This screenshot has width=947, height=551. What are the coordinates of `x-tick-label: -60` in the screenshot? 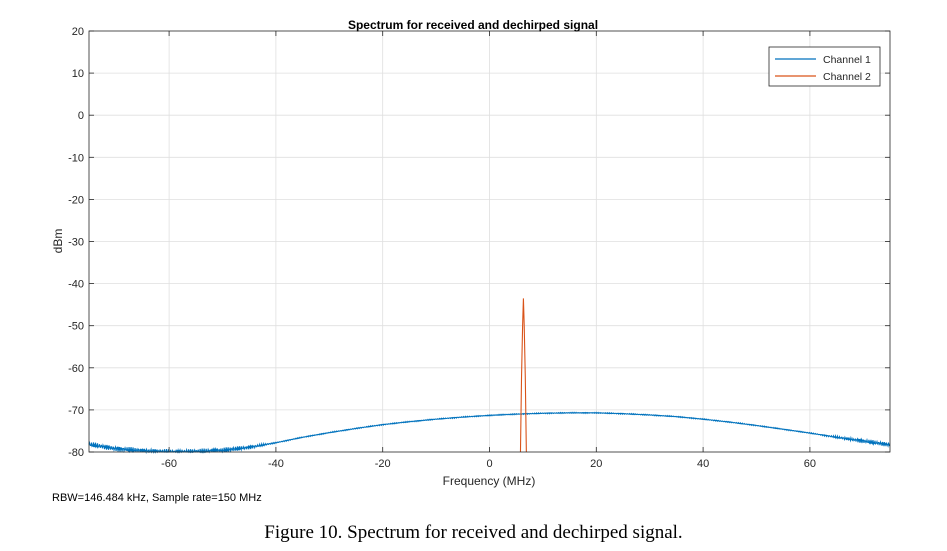 It's located at (169, 464).